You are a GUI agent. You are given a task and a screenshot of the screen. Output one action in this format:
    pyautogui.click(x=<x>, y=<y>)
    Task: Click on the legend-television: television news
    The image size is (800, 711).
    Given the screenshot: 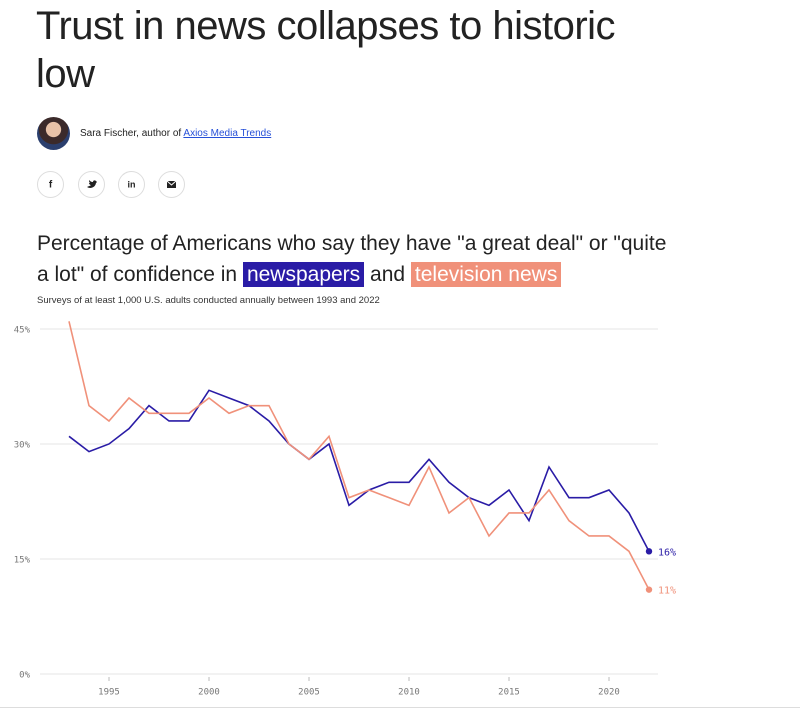 What is the action you would take?
    pyautogui.click(x=486, y=274)
    